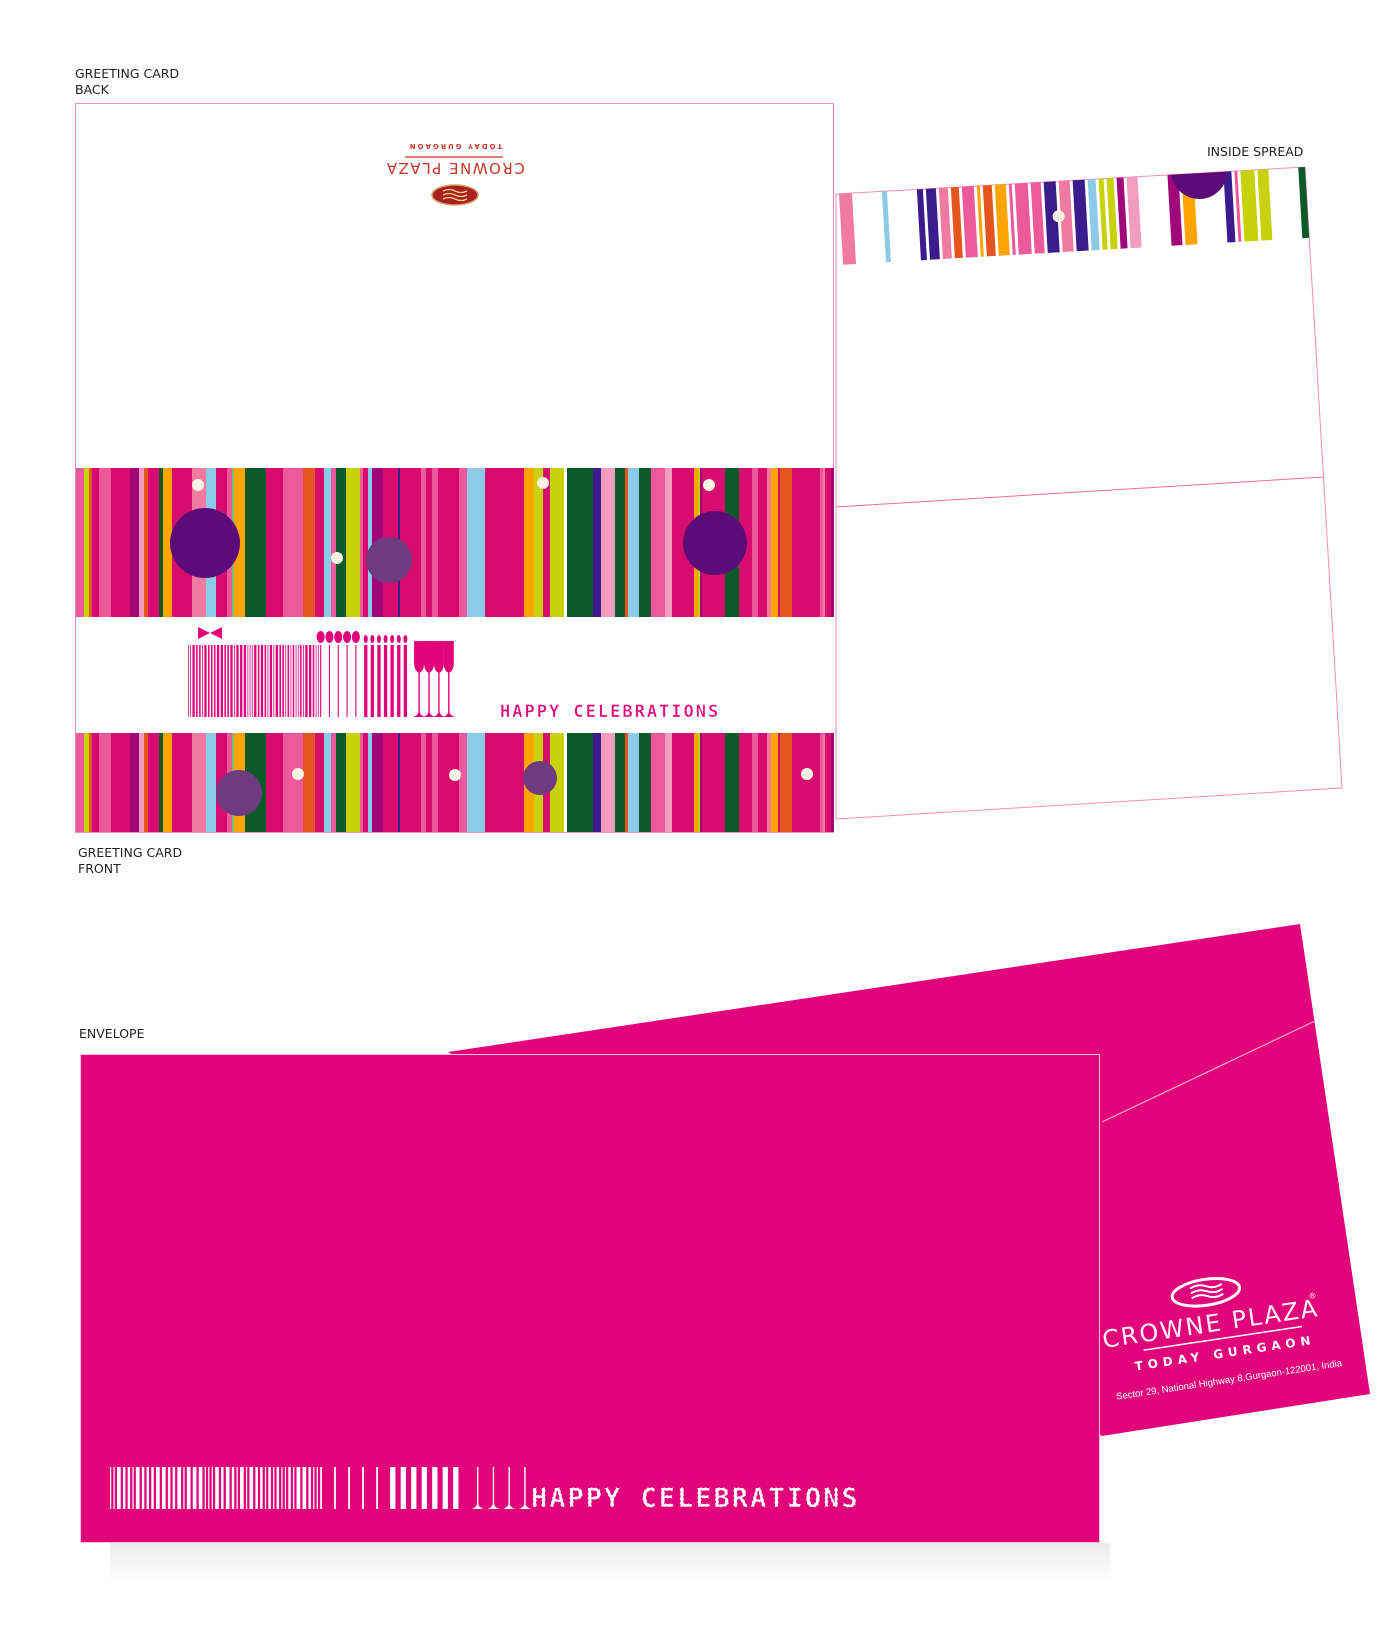  I want to click on label-card-front: GREETING CARD, so click(130, 852).